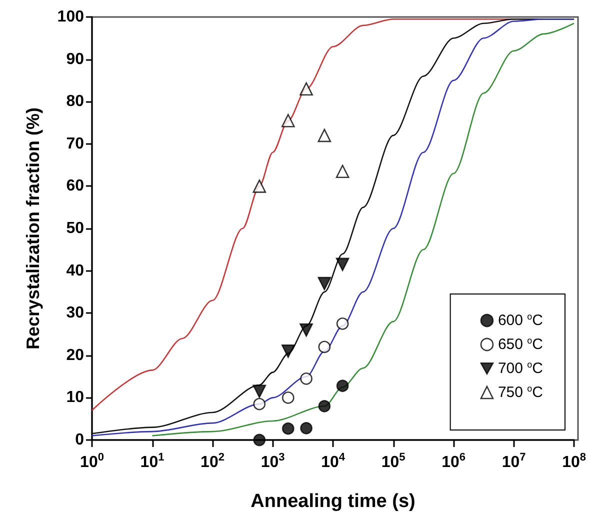  What do you see at coordinates (75, 101) in the screenshot?
I see `y-tick-label: 80` at bounding box center [75, 101].